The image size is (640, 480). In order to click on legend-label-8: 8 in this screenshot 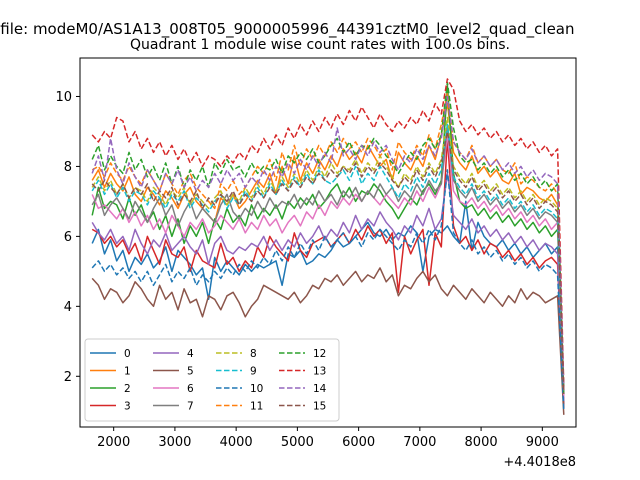, I will do `click(253, 354)`.